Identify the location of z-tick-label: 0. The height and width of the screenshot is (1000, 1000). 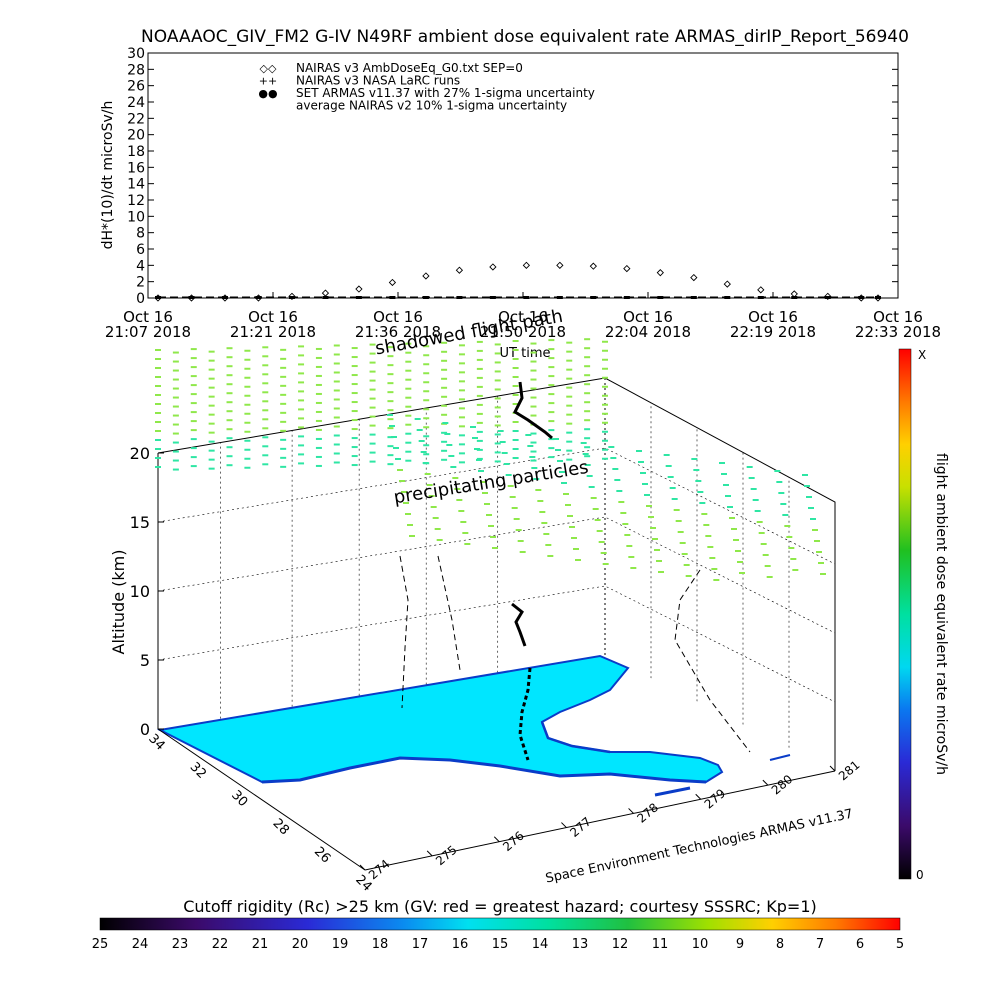
(145, 729).